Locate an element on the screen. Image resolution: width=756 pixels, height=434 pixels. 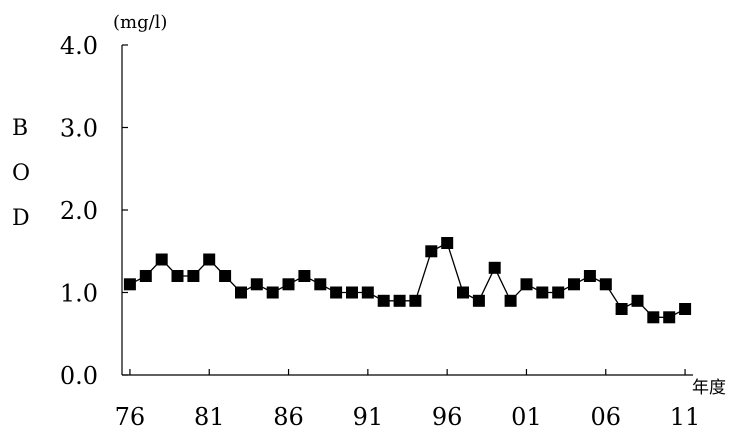
y-axis-label-d: D is located at coordinates (21, 218).